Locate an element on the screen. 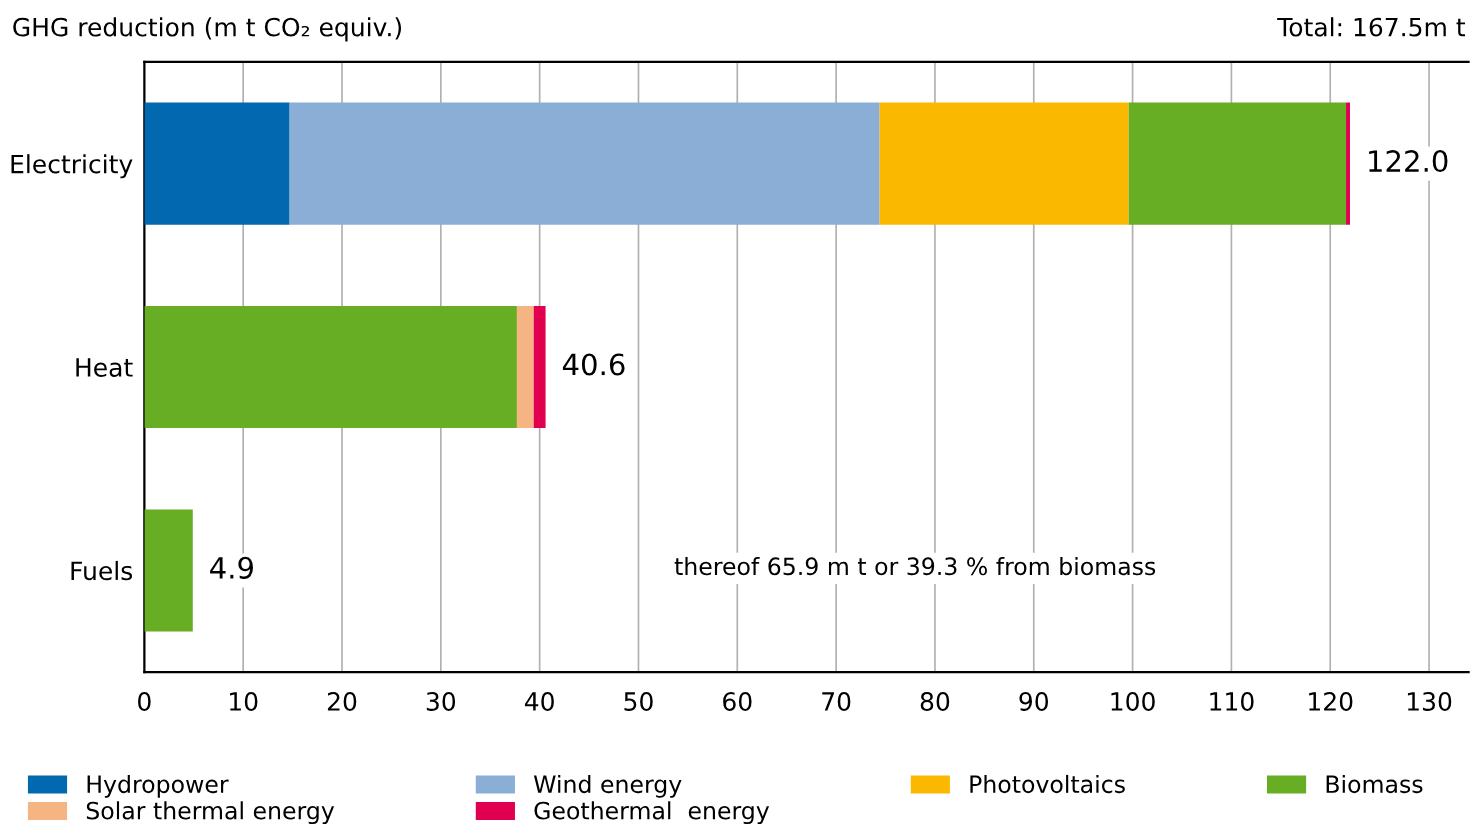 The height and width of the screenshot is (837, 1473). total-label: 122.0 is located at coordinates (1408, 161).